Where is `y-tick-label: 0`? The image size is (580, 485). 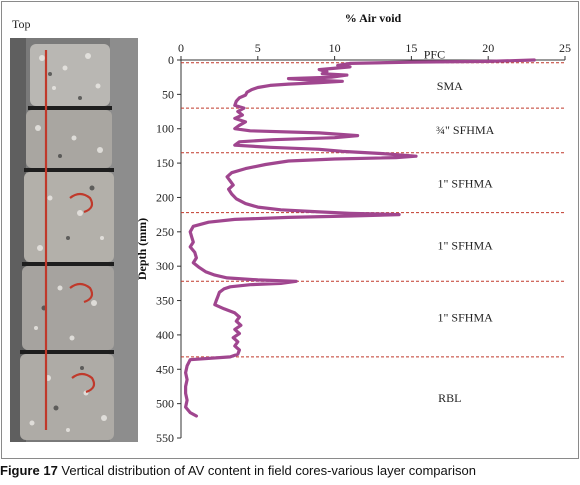
y-tick-label: 0 is located at coordinates (171, 60).